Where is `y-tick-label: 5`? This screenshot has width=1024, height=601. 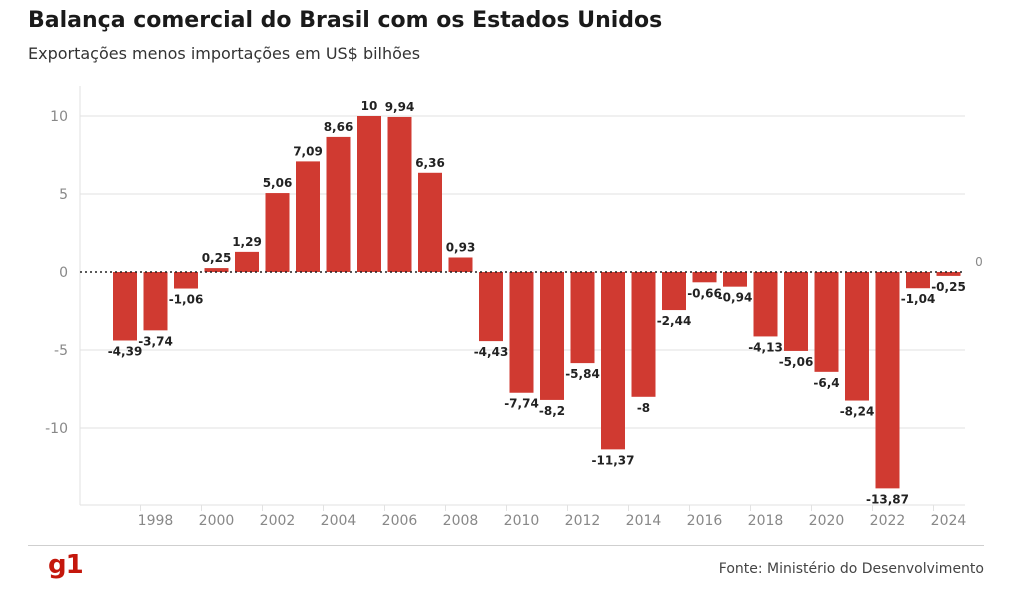 y-tick-label: 5 is located at coordinates (63, 195).